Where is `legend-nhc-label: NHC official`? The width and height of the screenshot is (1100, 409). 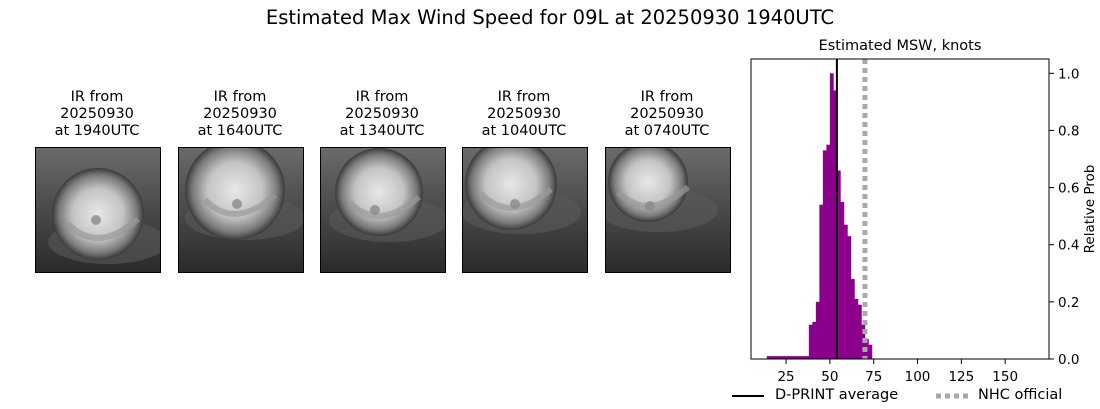 legend-nhc-label: NHC official is located at coordinates (1020, 395).